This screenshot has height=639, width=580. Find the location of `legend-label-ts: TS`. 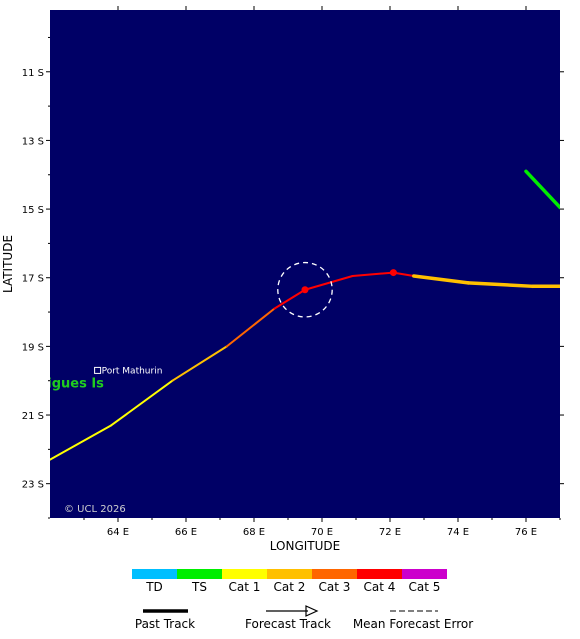

legend-label-ts: TS is located at coordinates (199, 587).